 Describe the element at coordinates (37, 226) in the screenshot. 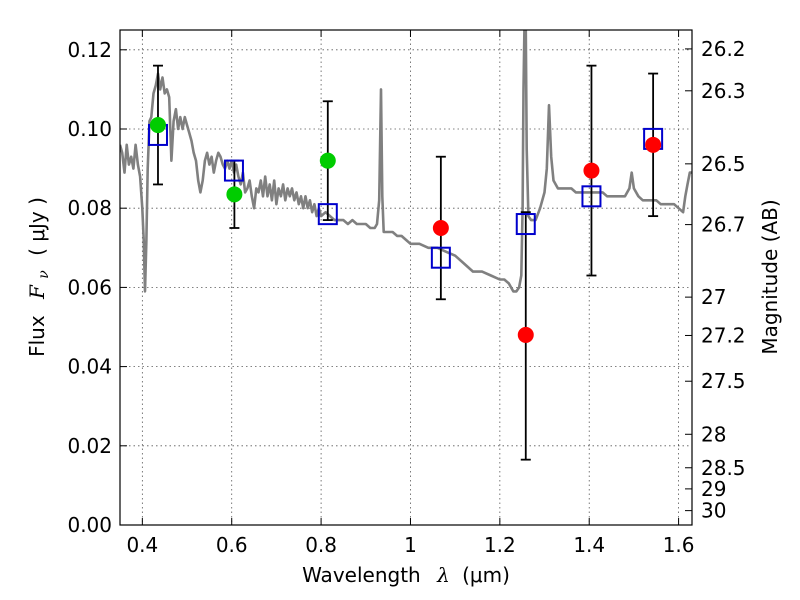

I see `y-axis-label-unit: ( μJy )` at that location.